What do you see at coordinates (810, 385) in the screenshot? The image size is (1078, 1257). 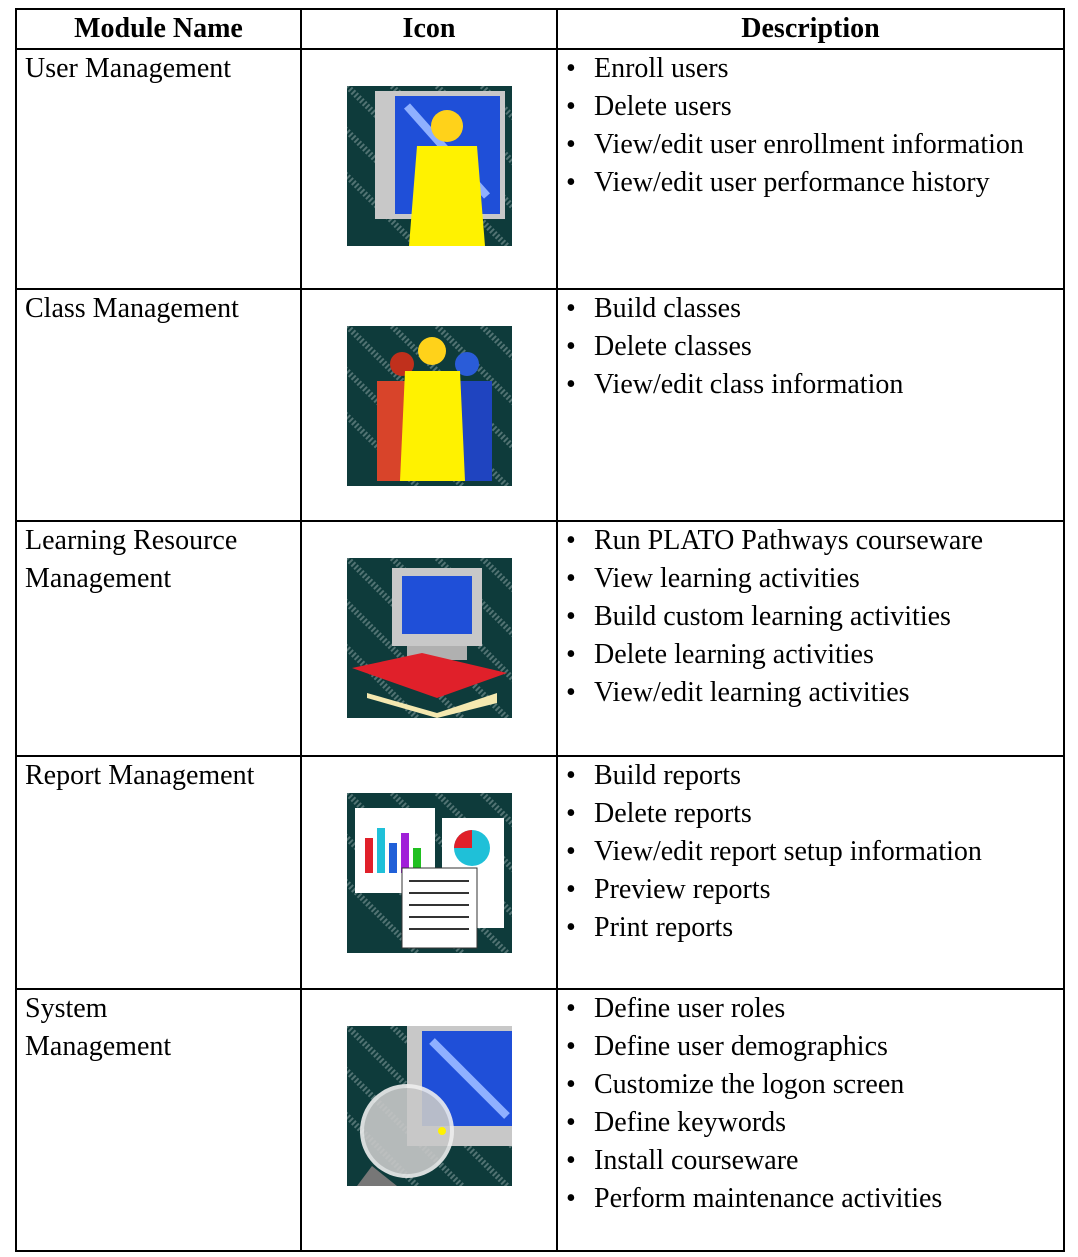 I see `description-item: View/edit class information` at bounding box center [810, 385].